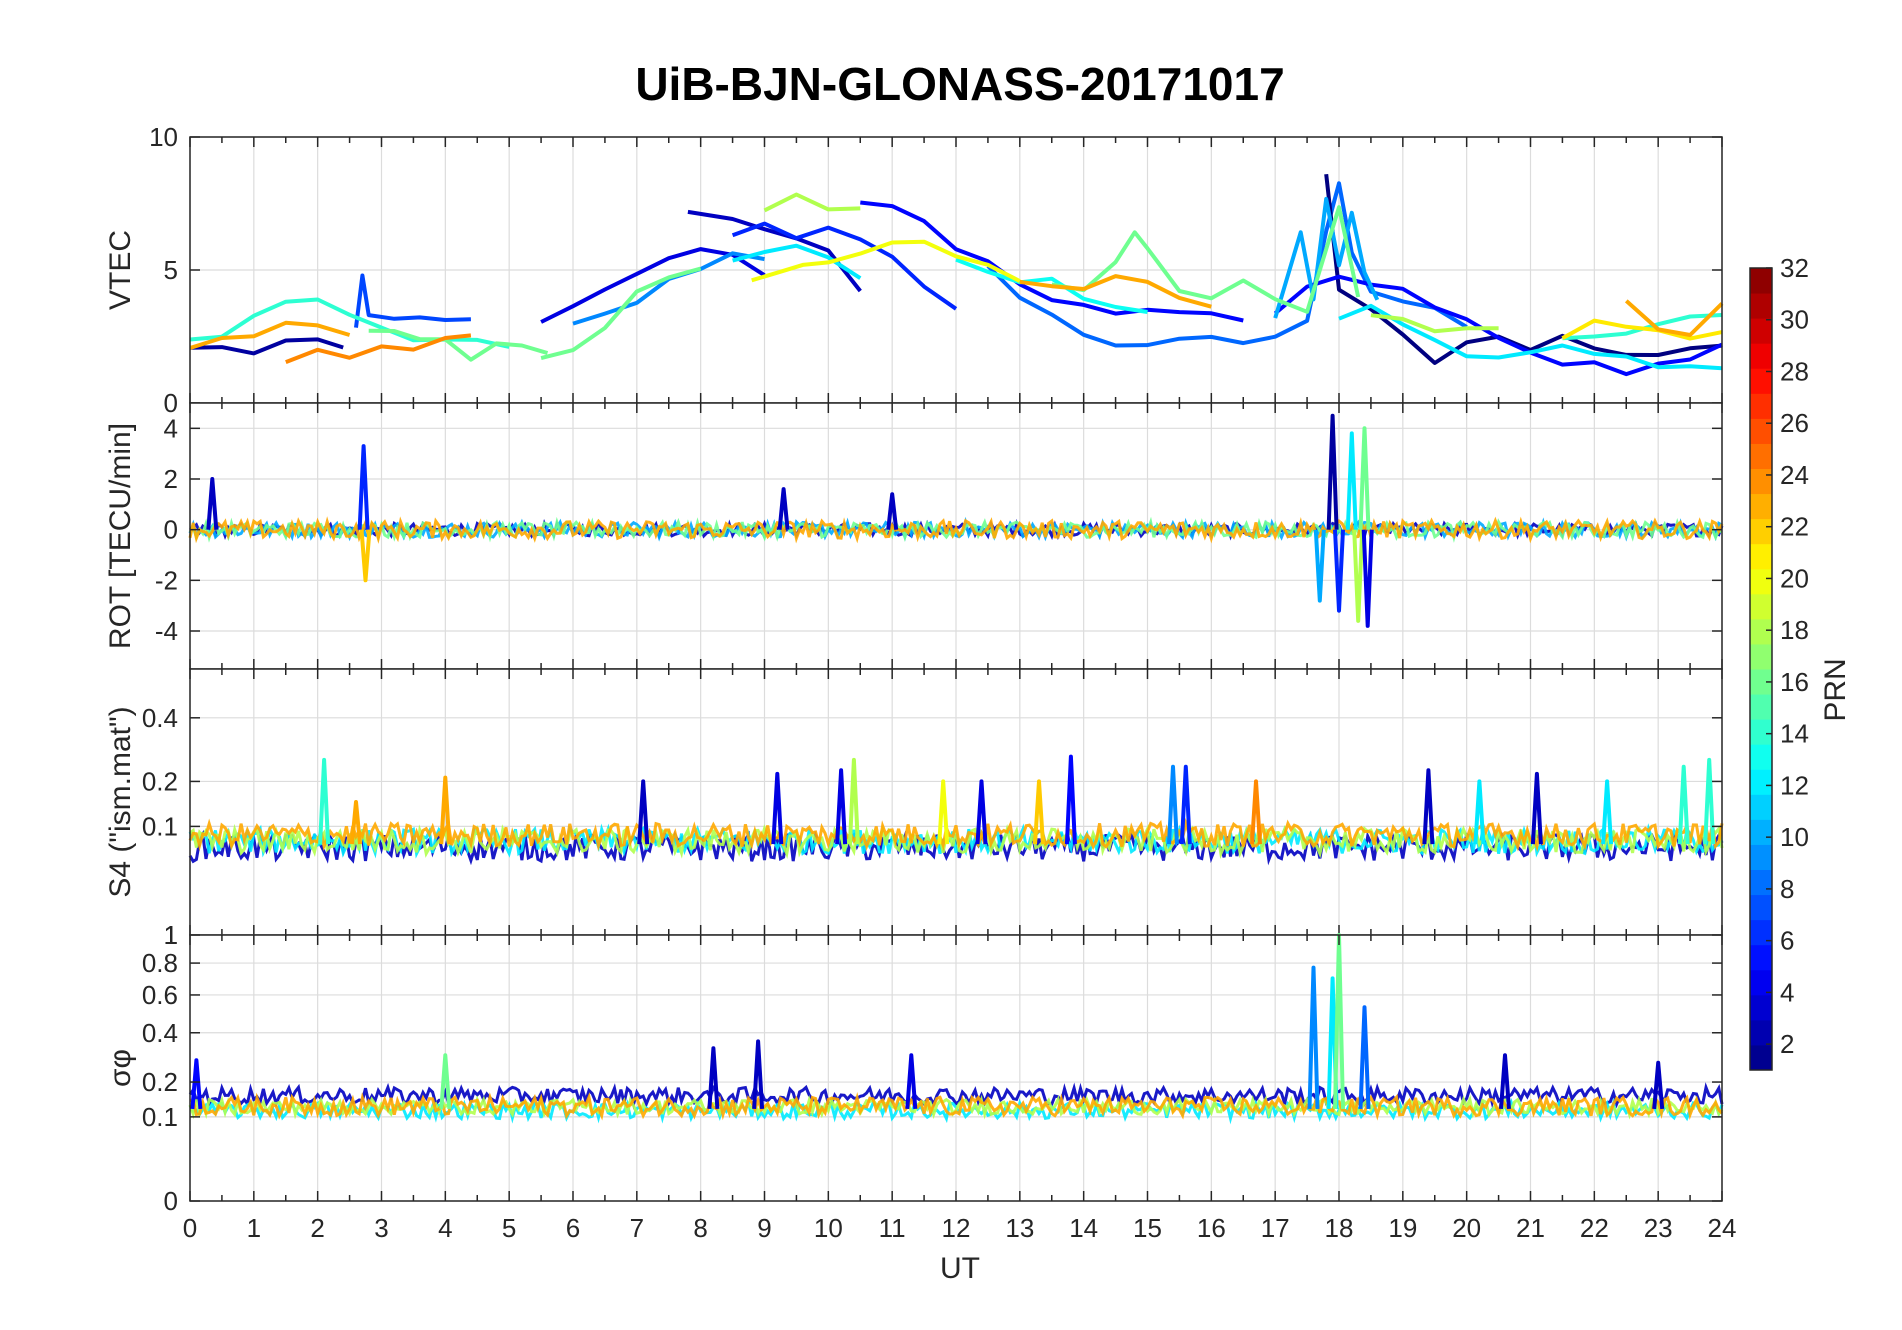  I want to click on y-tick-label: 0.6, so click(160, 995).